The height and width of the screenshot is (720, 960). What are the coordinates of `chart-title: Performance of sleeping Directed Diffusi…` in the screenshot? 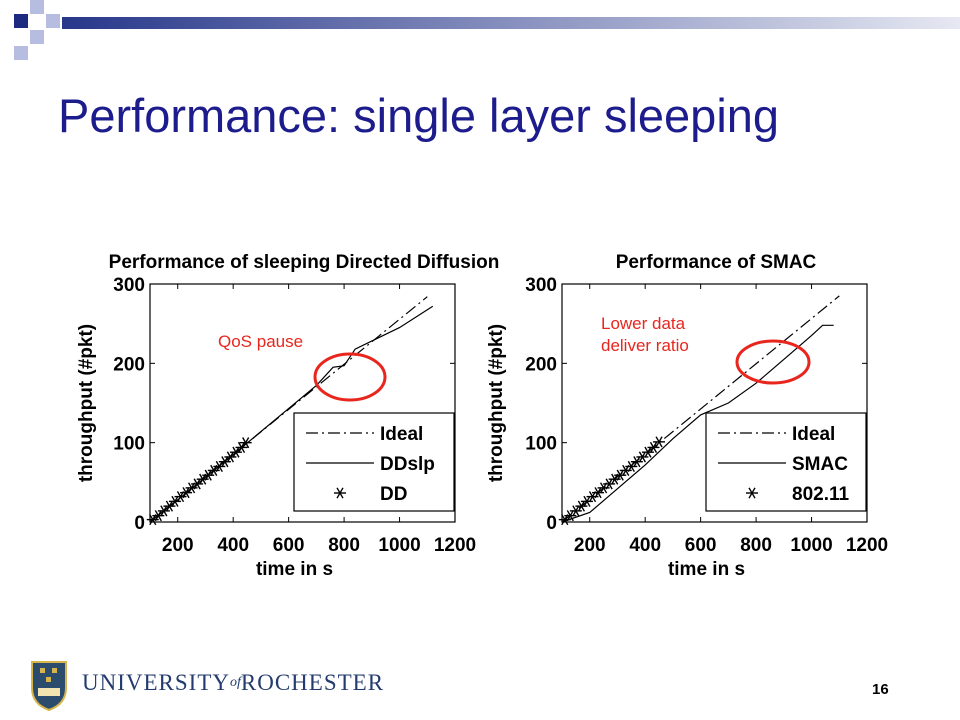 It's located at (304, 262).